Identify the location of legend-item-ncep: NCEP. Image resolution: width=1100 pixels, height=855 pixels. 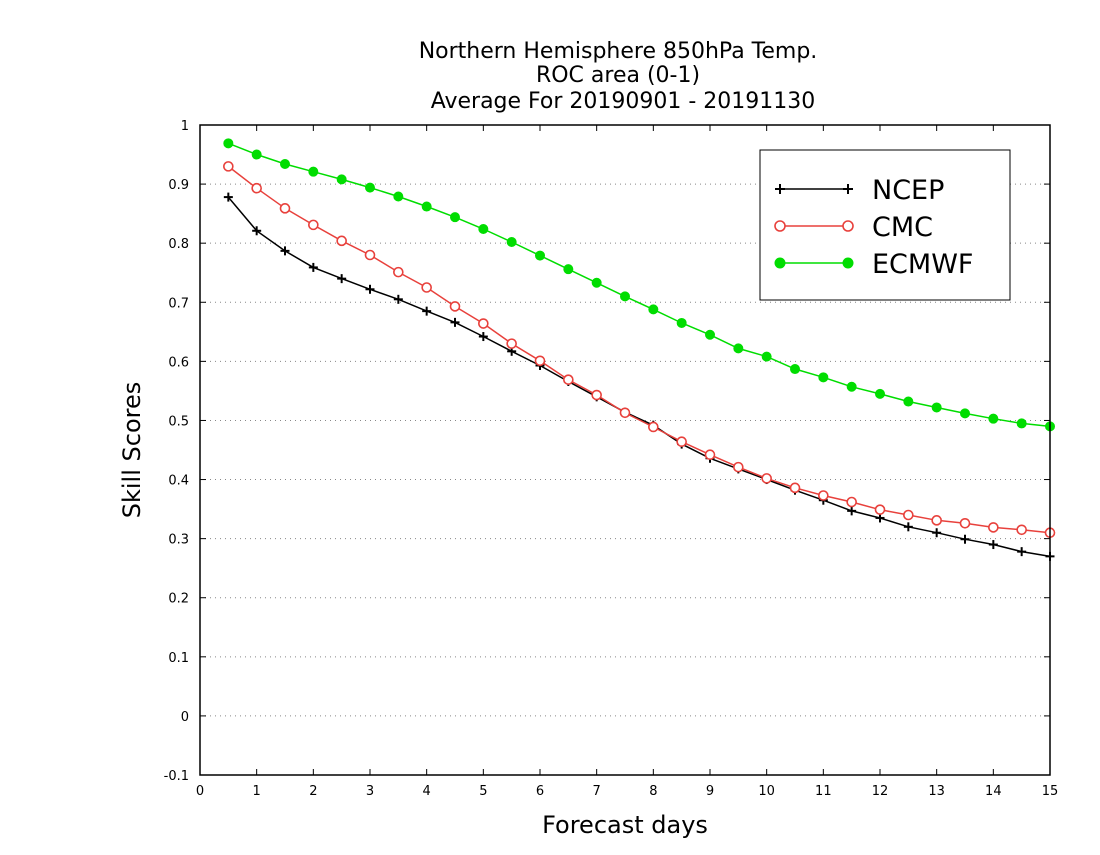
(859, 190).